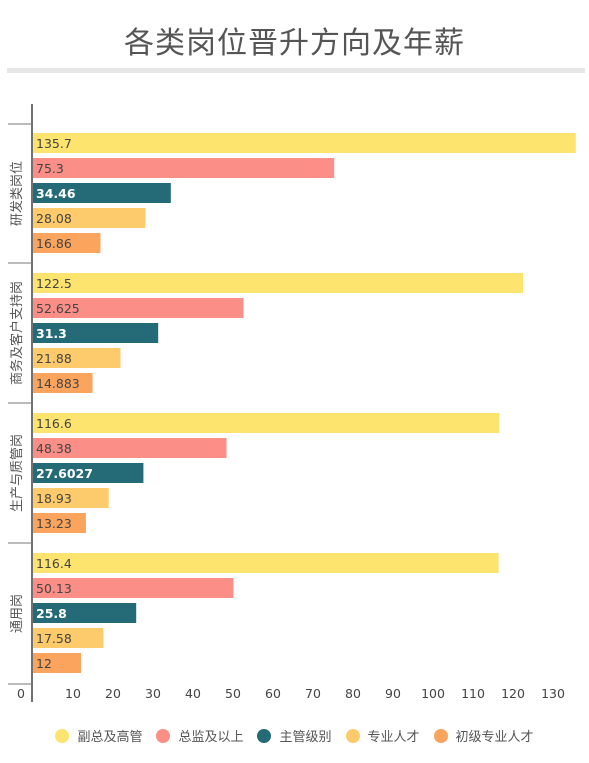  What do you see at coordinates (54, 498) in the screenshot?
I see `bar-value-label: 18.93` at bounding box center [54, 498].